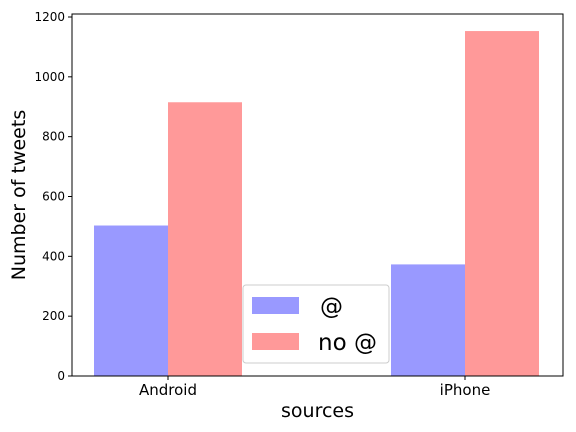  What do you see at coordinates (275, 341) in the screenshot?
I see `legend-swatch-no-at` at bounding box center [275, 341].